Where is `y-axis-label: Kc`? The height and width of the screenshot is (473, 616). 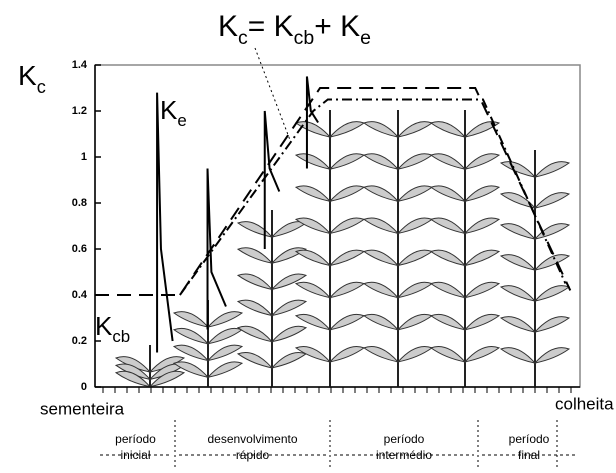
y-axis-label: Kc is located at coordinates (32, 78).